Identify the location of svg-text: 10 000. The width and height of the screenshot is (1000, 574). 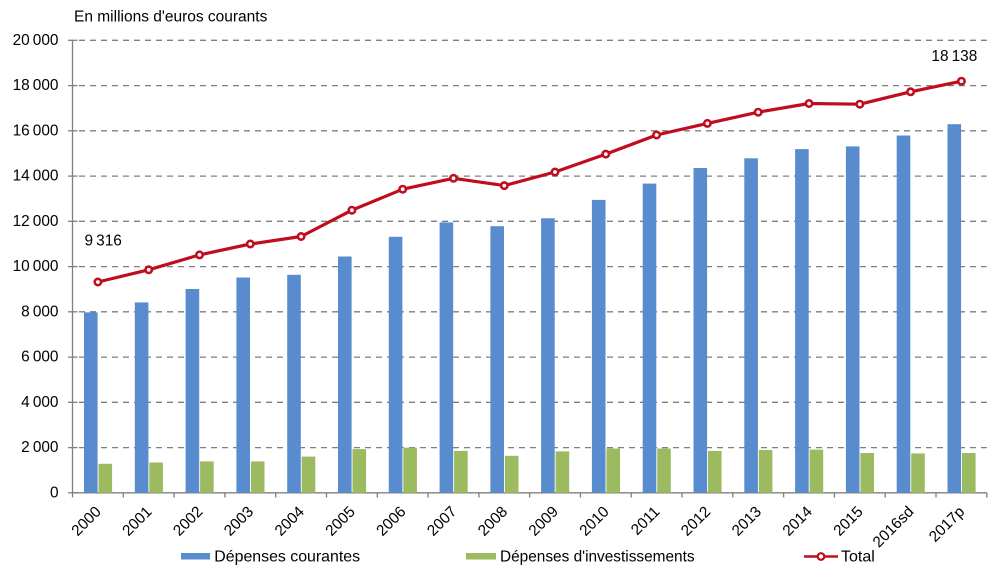
(36, 266).